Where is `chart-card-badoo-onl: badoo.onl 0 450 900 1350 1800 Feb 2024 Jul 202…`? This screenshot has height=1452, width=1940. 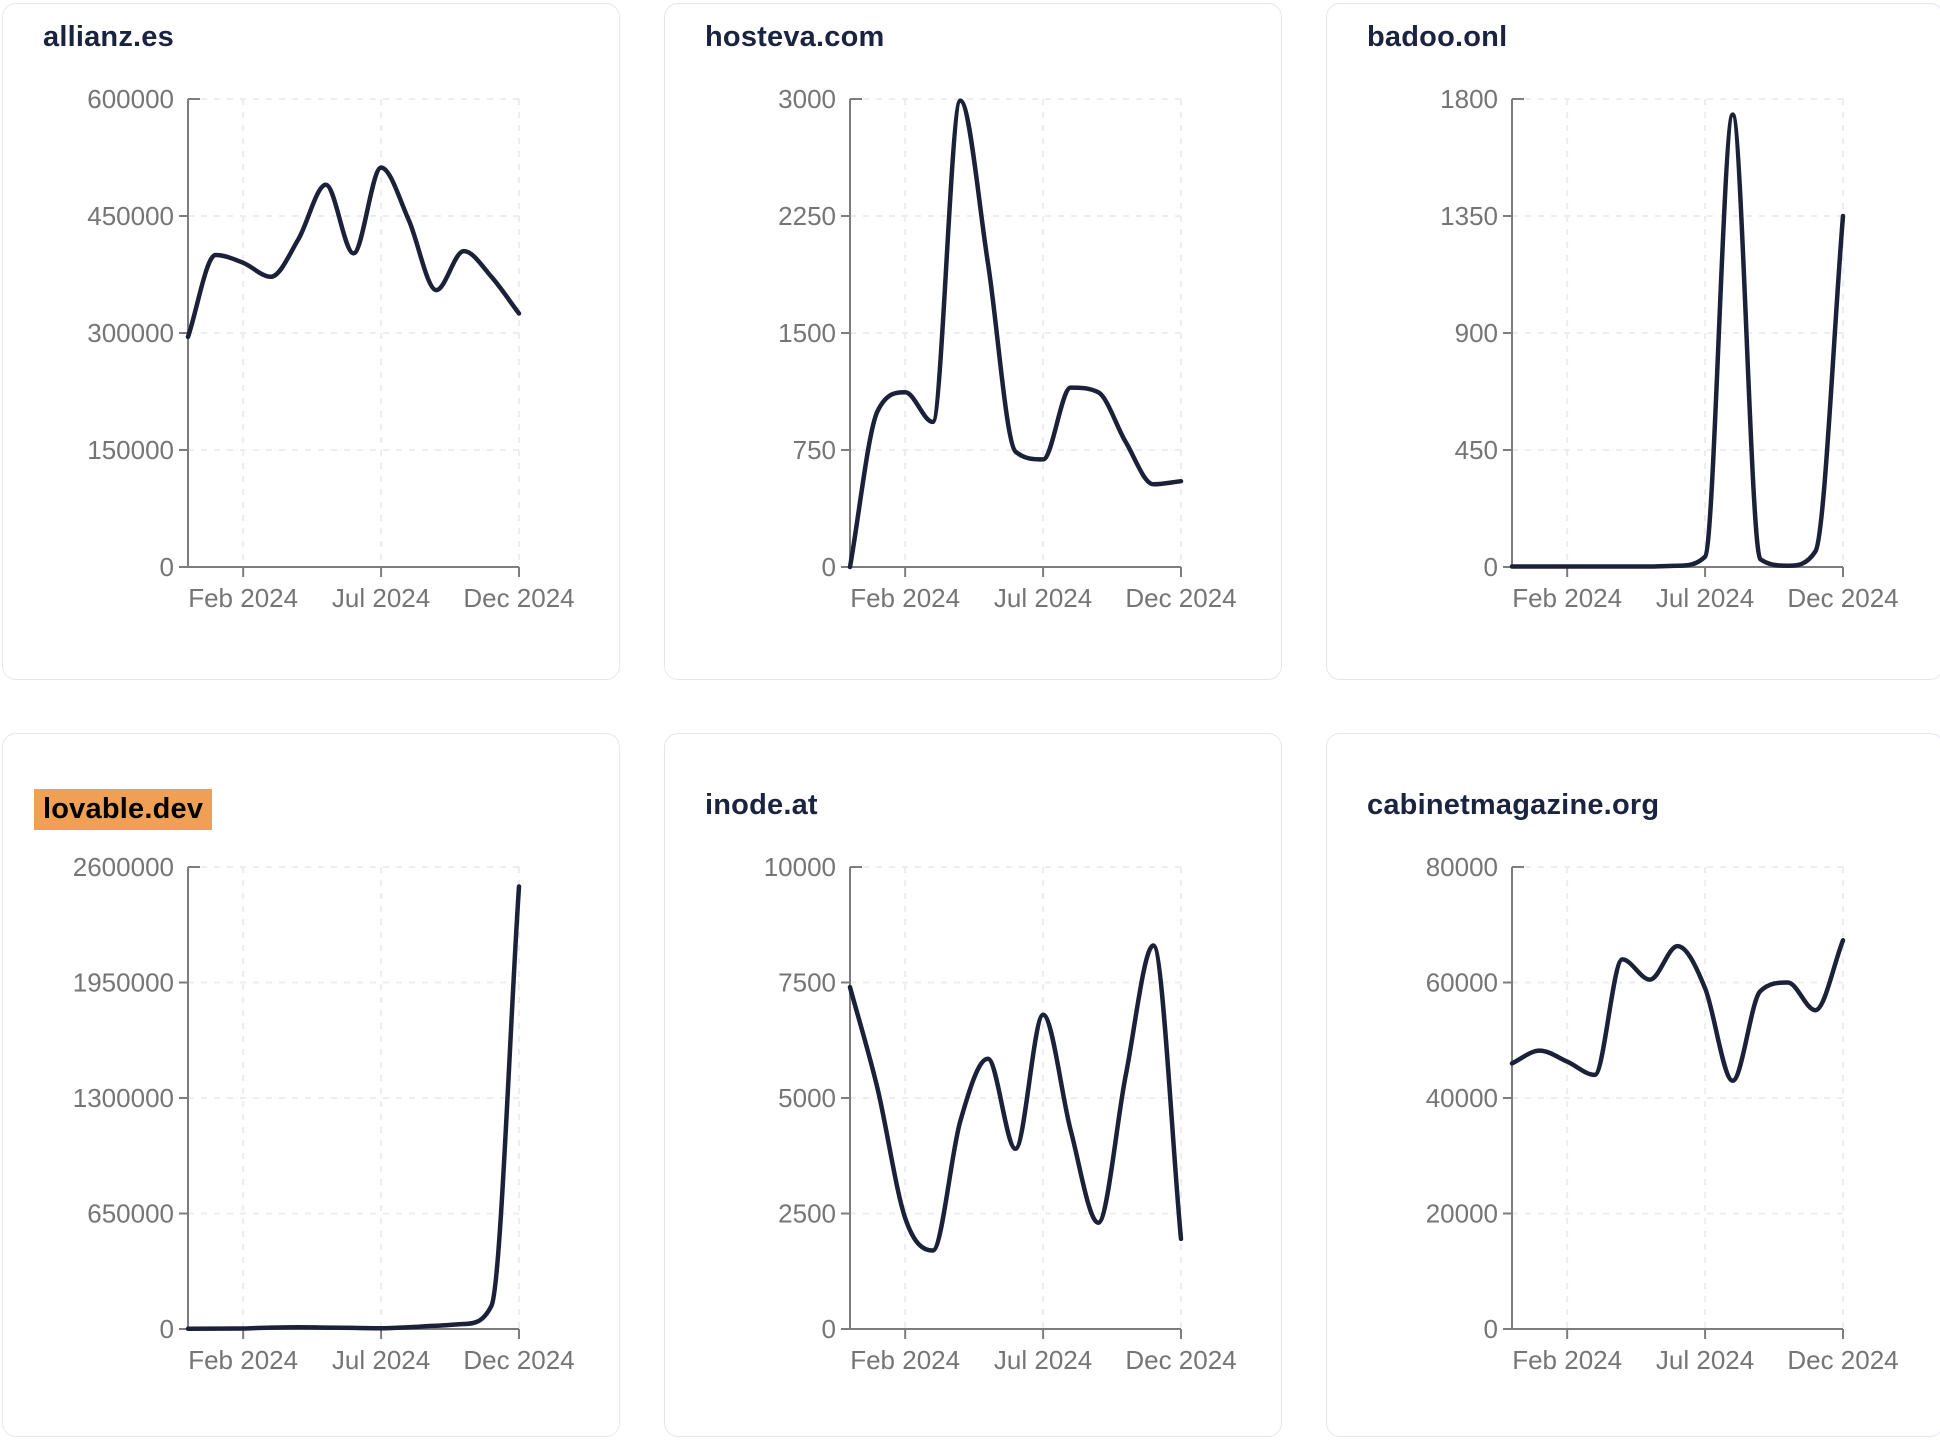 chart-card-badoo-onl: badoo.onl 0 450 900 1350 1800 Feb 2024 Jul 202… is located at coordinates (1633, 341).